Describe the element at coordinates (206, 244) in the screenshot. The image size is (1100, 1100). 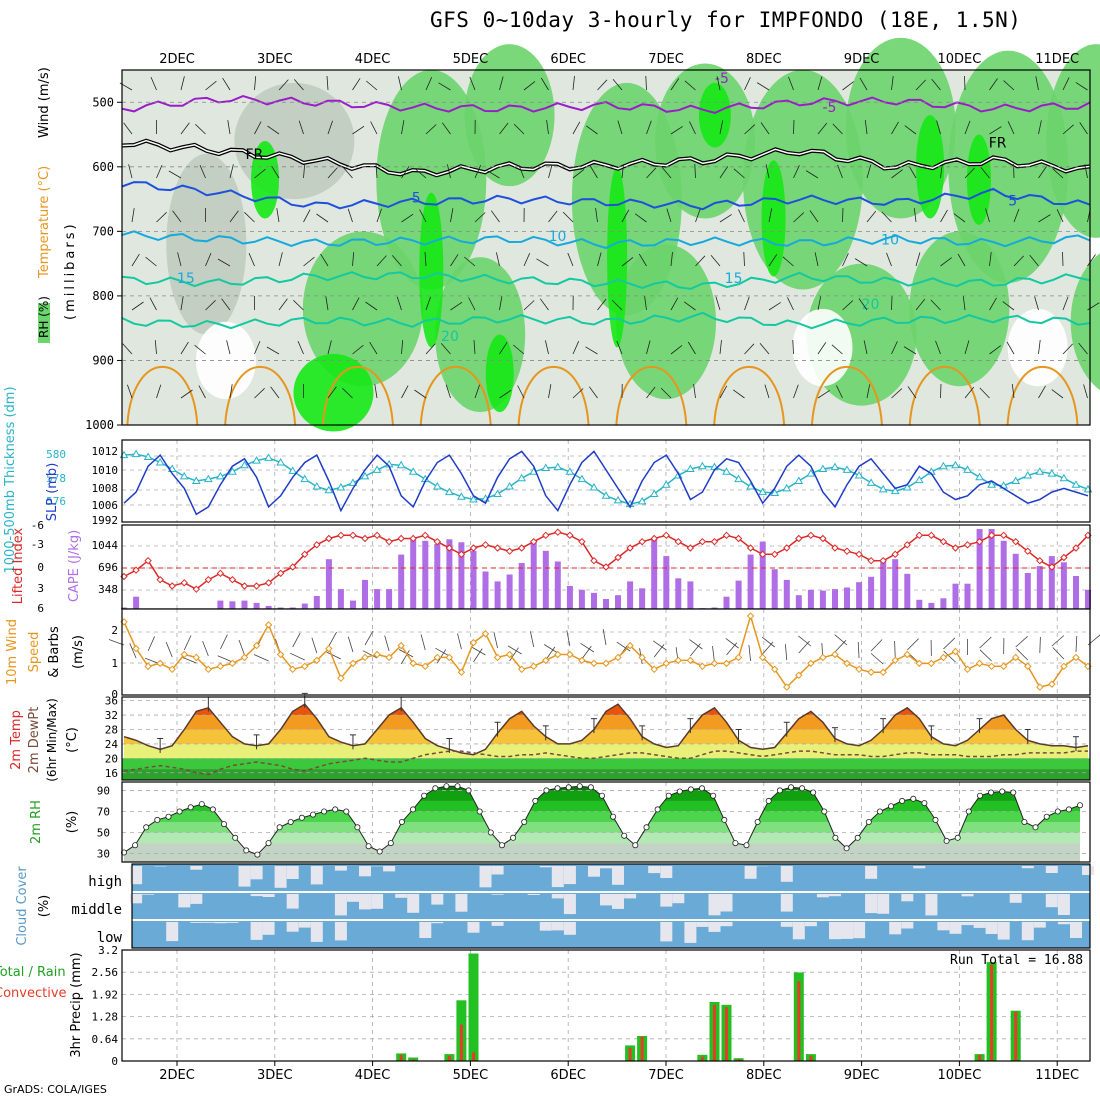
I see `rh-shade` at that location.